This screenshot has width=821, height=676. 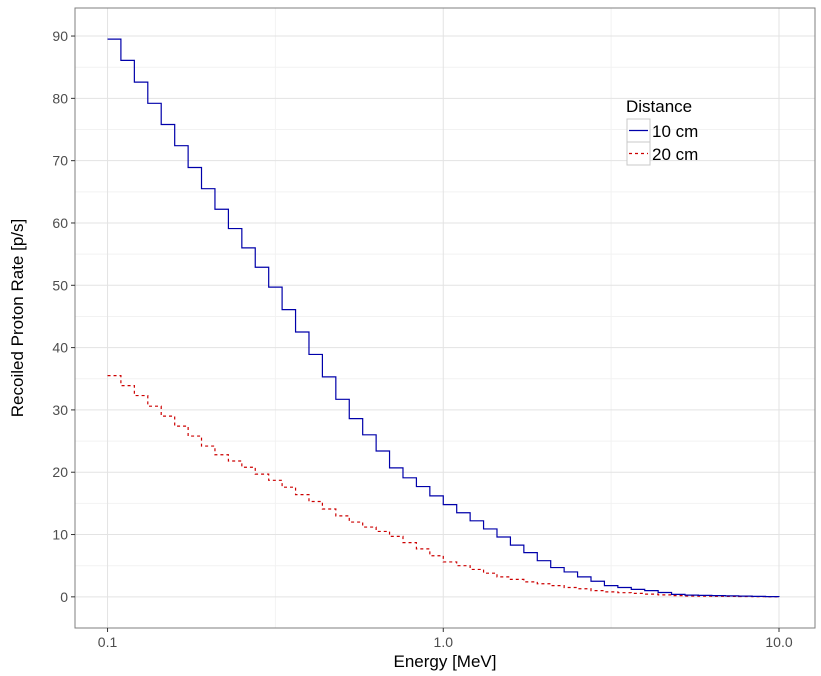 I want to click on y-axis-label: Recoiled Proton Rate [p/s], so click(x=17, y=318).